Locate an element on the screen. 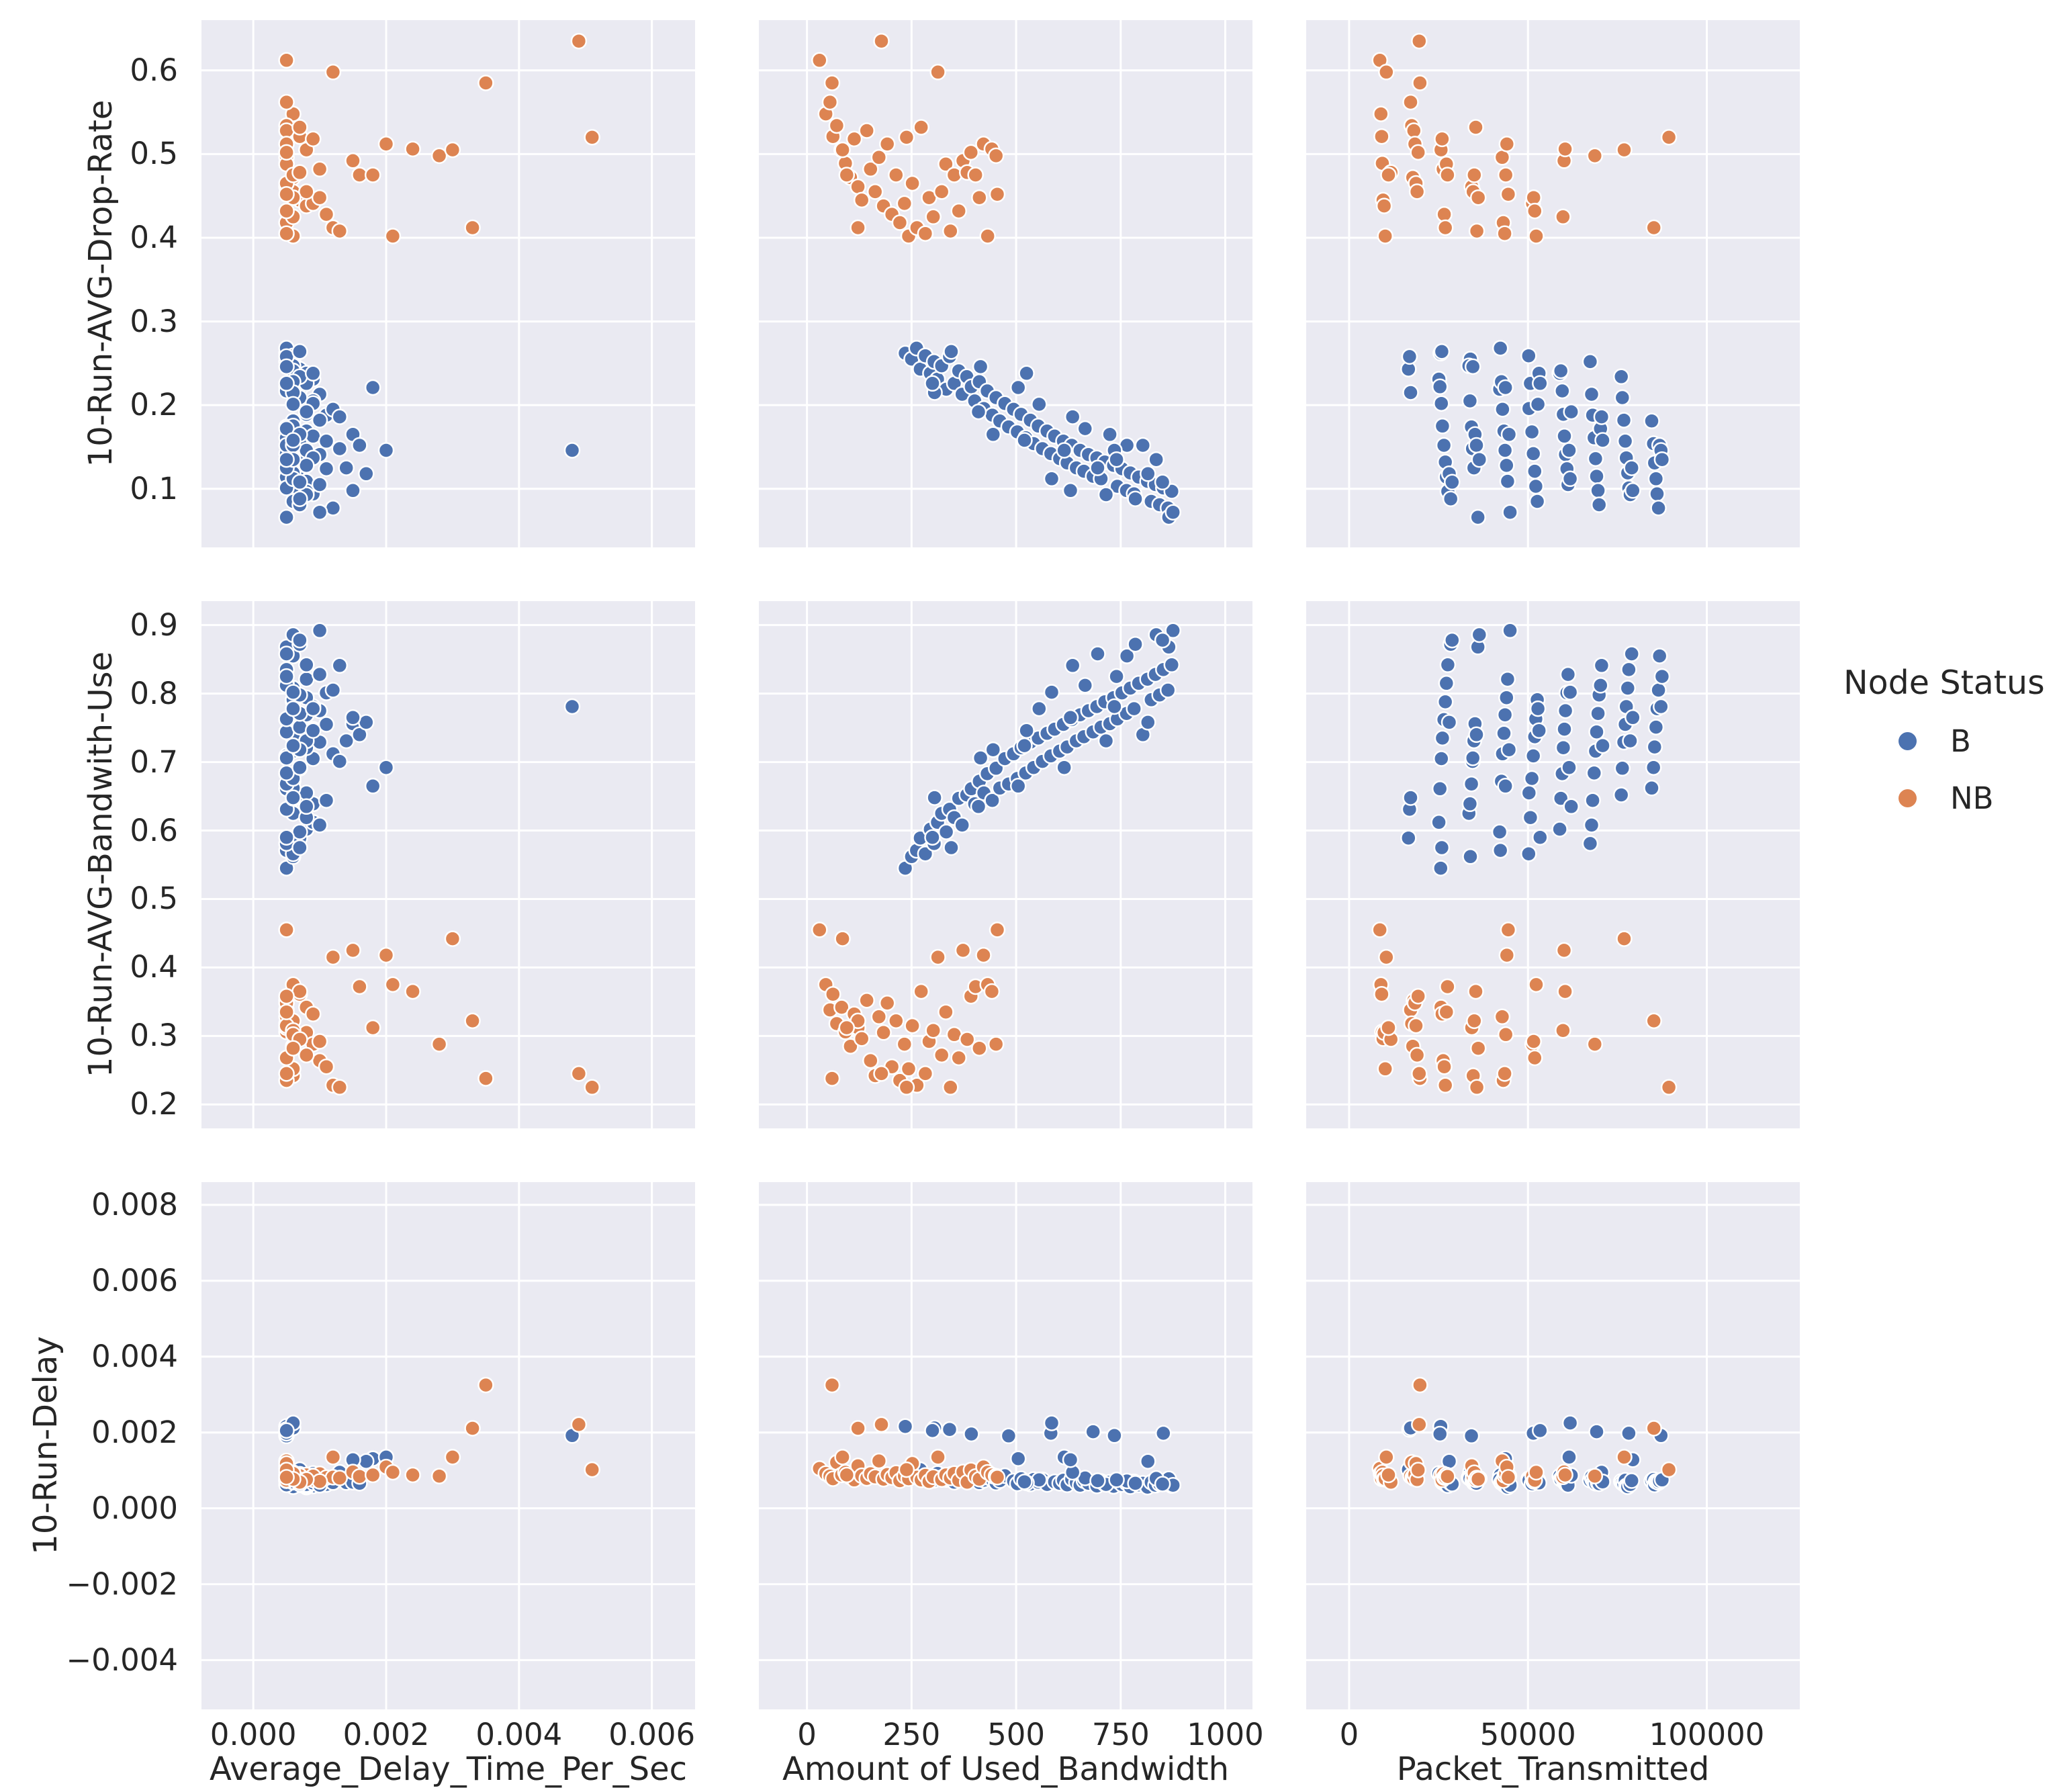 This screenshot has height=1792, width=2057. x-tick-label: 100000 is located at coordinates (1707, 1735).